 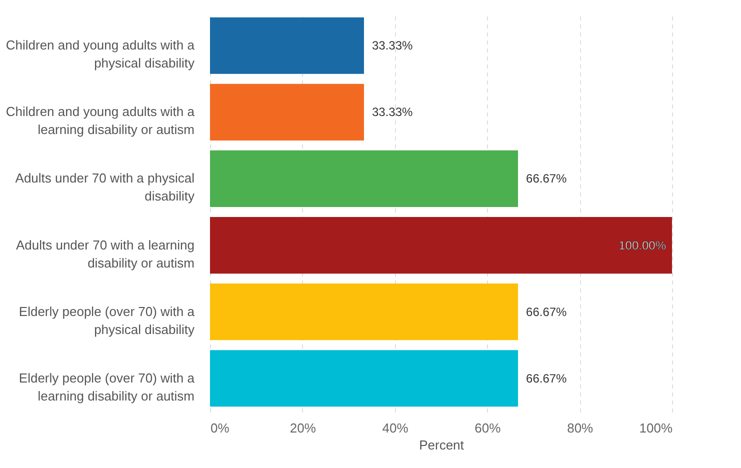 I want to click on y-tick-label: Adults under 70 with a learning disability or autism, so click(x=105, y=253).